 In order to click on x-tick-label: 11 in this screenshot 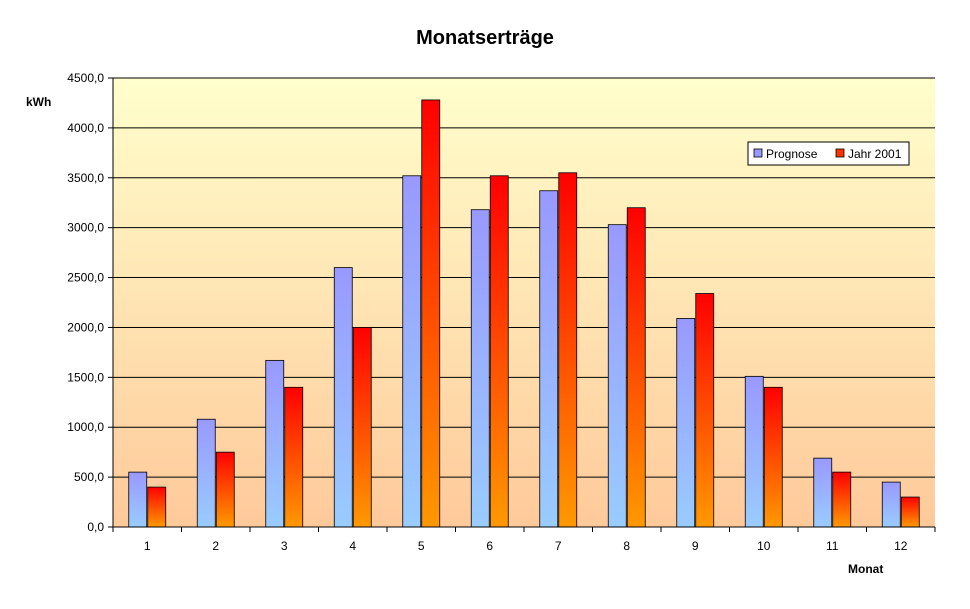, I will do `click(832, 546)`.